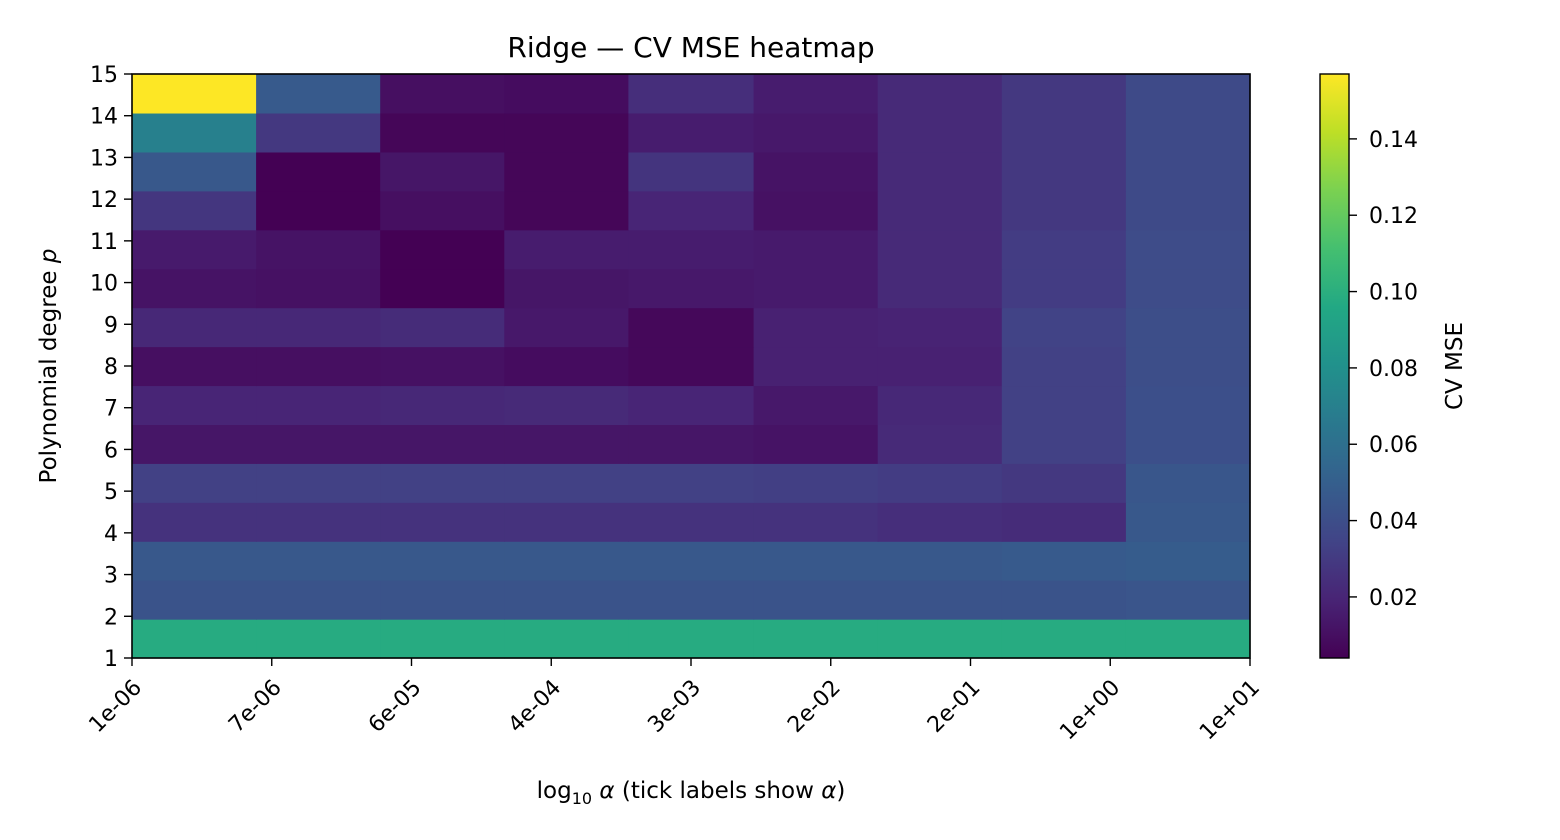 The height and width of the screenshot is (840, 1560). What do you see at coordinates (535, 706) in the screenshot?
I see `x-tick-label: 4e-04` at bounding box center [535, 706].